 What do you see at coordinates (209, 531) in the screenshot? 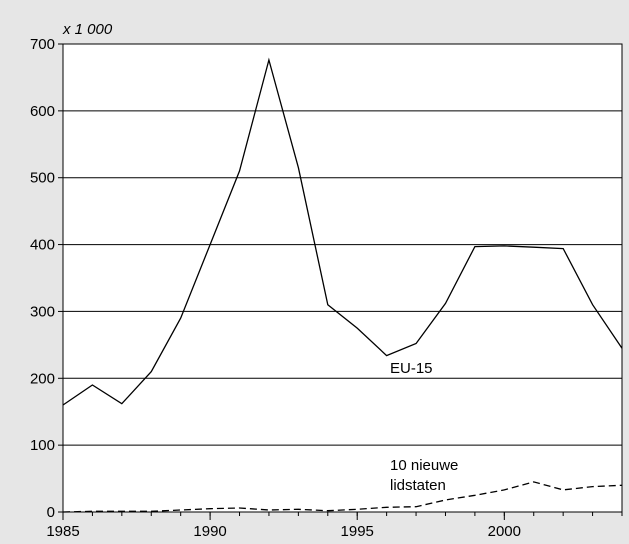
I see `x-tick-label-1990: 1990` at bounding box center [209, 531].